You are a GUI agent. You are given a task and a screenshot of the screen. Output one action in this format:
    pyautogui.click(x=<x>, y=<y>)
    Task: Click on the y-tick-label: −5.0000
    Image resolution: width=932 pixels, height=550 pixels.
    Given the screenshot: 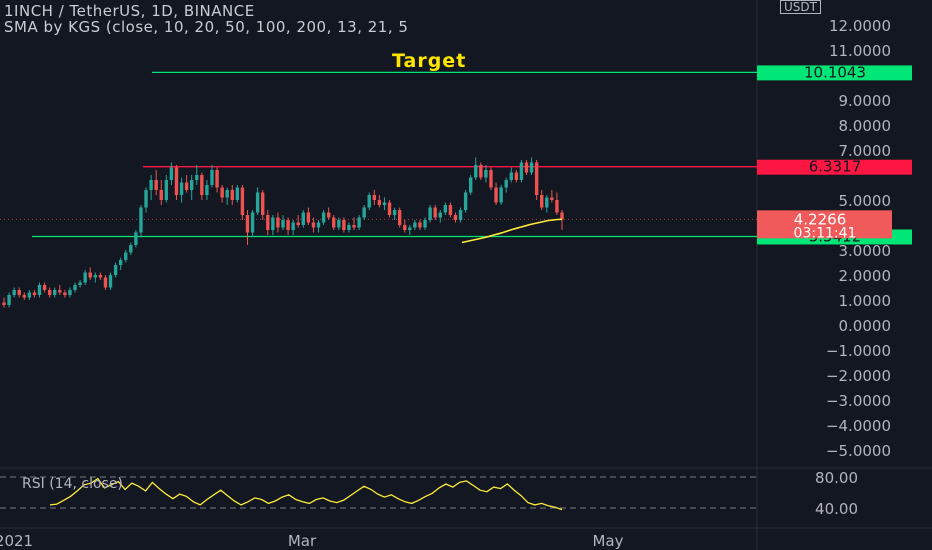 What is the action you would take?
    pyautogui.click(x=858, y=451)
    